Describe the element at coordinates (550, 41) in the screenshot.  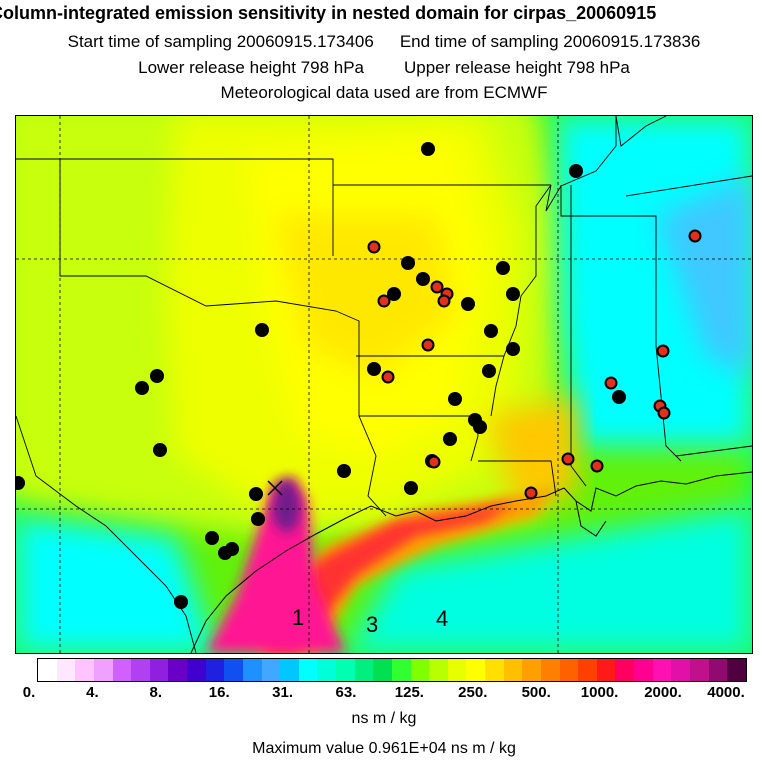
I see `end-time: End time of sampling 20060915.173836` at that location.